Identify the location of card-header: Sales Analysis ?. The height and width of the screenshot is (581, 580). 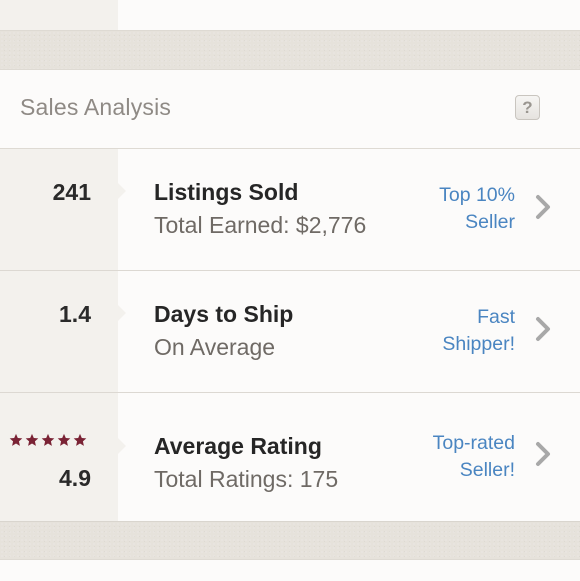
(290, 109).